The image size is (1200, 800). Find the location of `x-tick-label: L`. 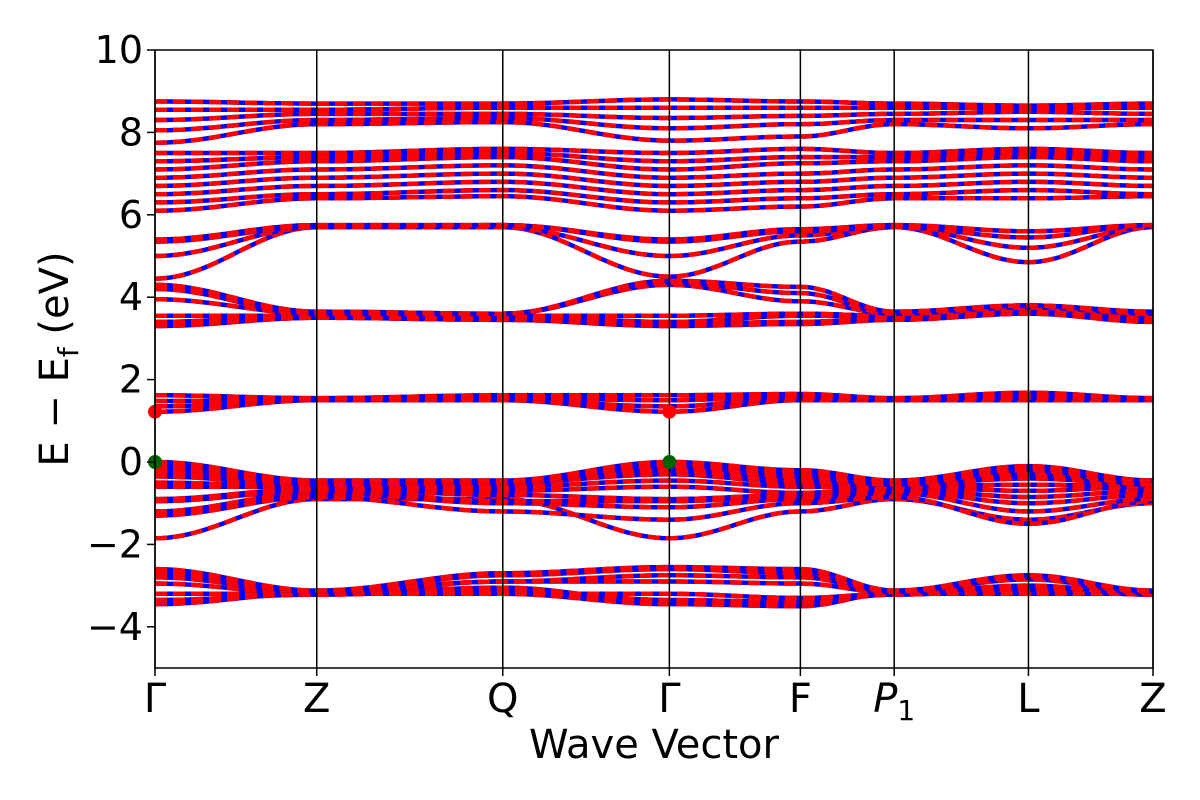

x-tick-label: L is located at coordinates (1028, 699).